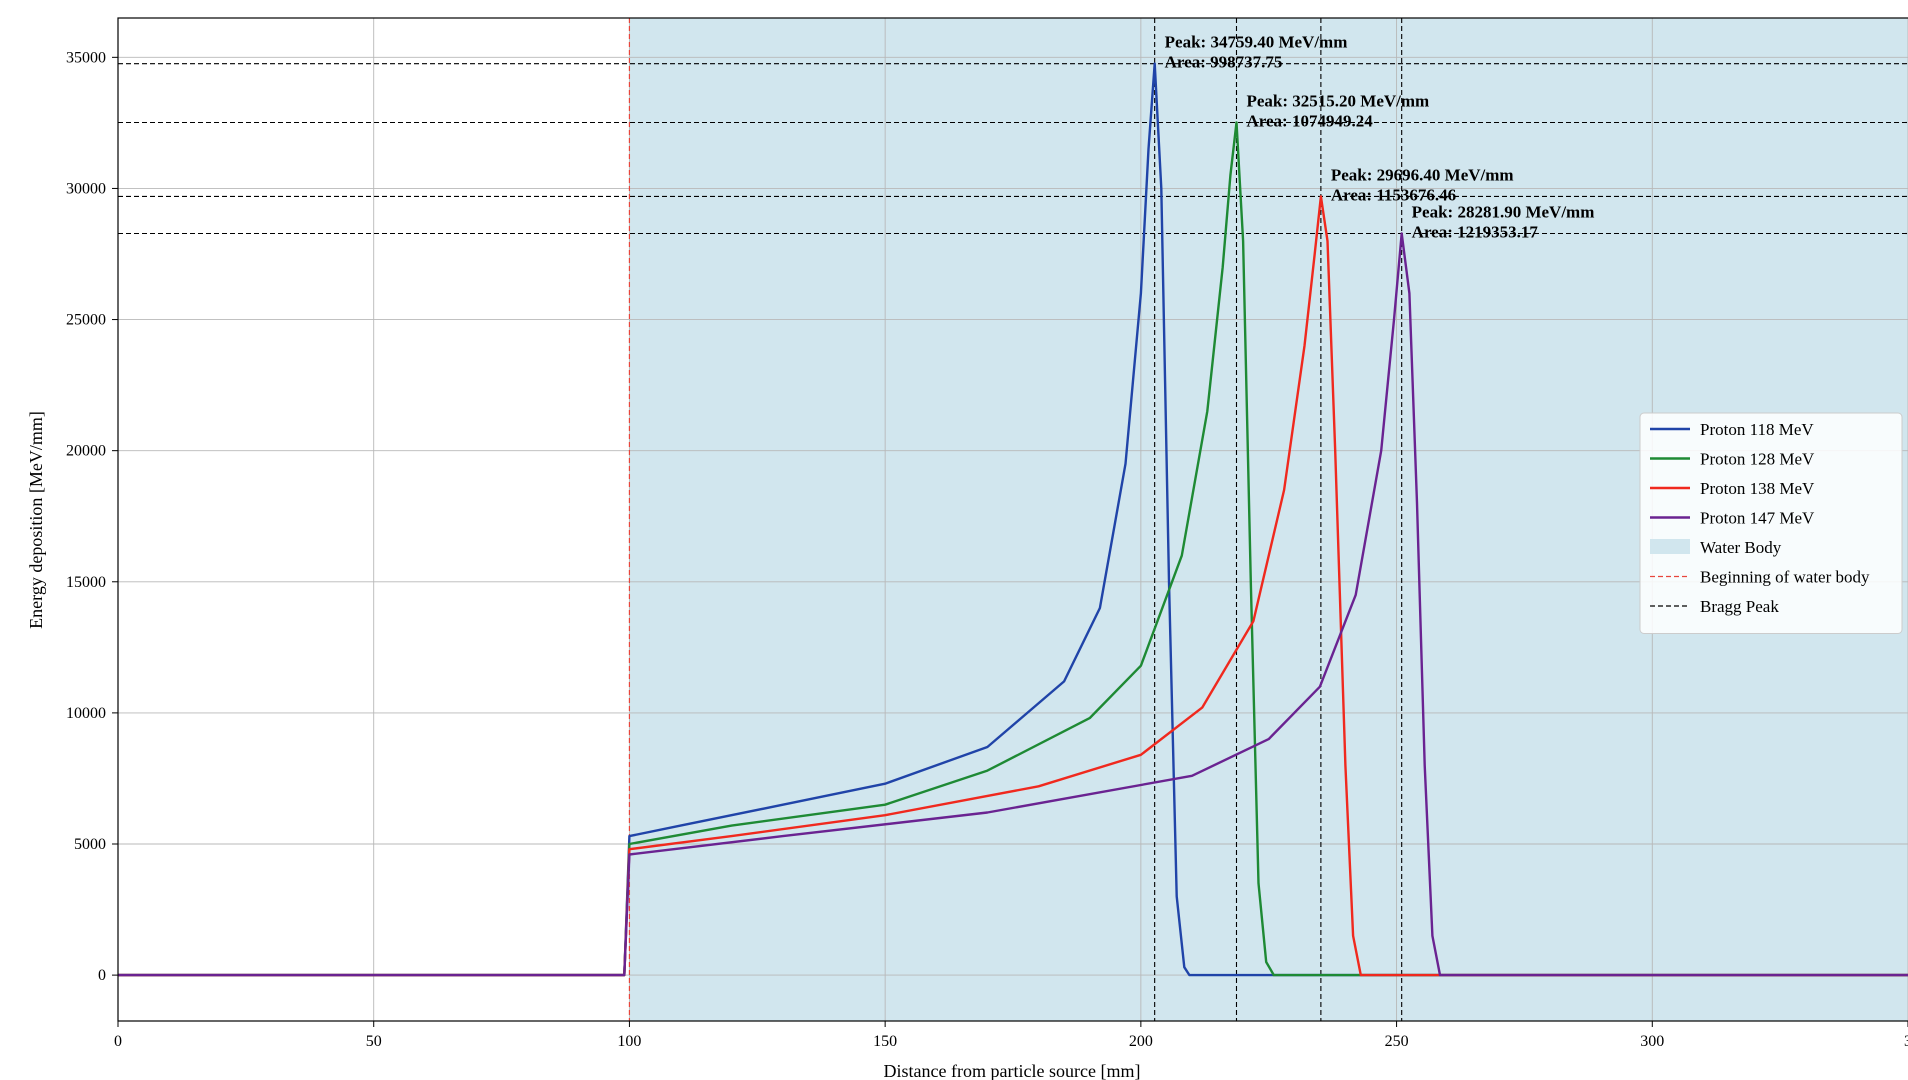  I want to click on legend-box, so click(1771, 523).